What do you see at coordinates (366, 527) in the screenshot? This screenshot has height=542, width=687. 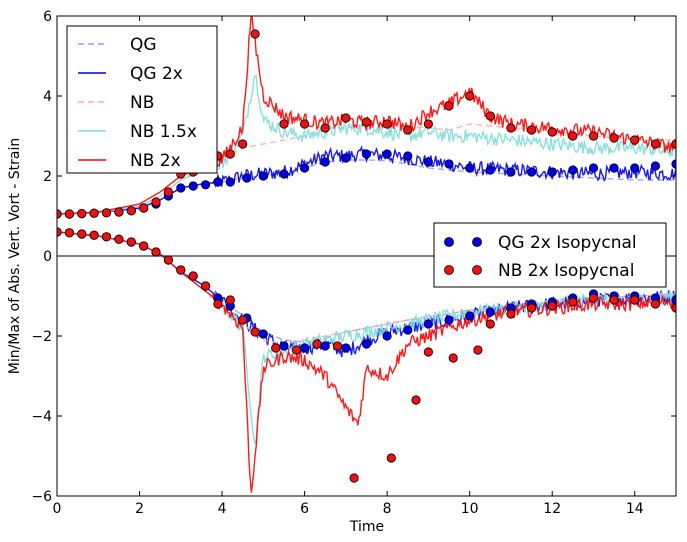 I see `x-axis-label: Time` at bounding box center [366, 527].